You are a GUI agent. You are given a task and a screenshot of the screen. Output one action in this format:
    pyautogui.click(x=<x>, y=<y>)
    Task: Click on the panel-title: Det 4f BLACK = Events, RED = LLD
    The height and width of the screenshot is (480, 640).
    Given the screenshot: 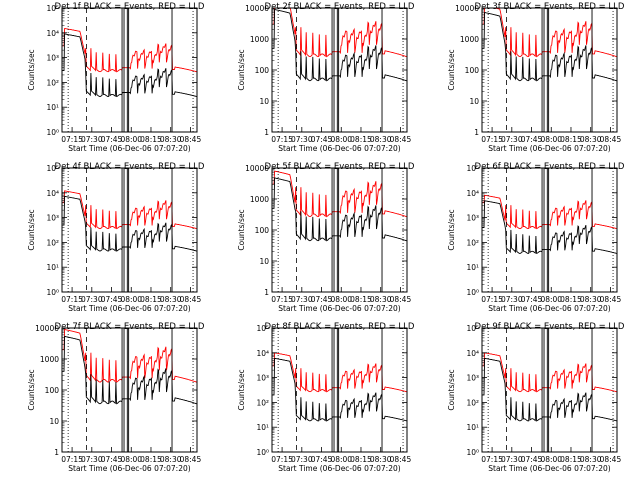 What is the action you would take?
    pyautogui.click(x=130, y=167)
    